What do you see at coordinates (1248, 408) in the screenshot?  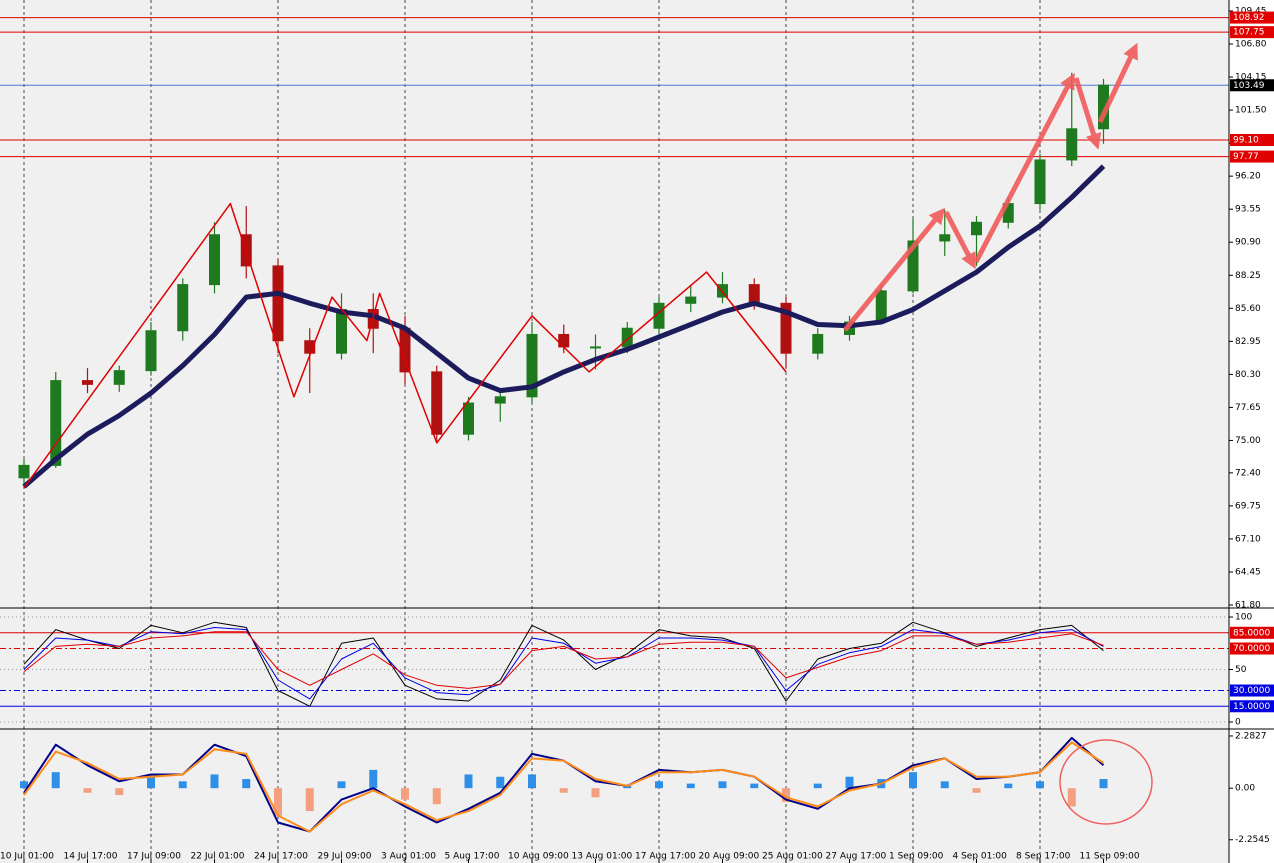 I see `y-tick-label: 77.65` at bounding box center [1248, 408].